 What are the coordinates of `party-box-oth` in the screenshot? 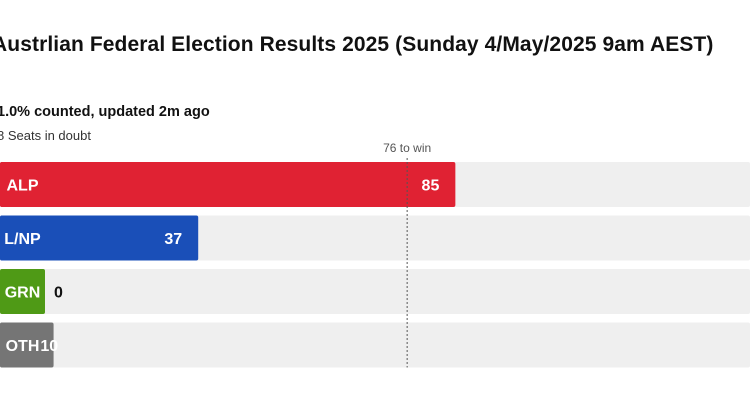 It's located at (22, 345).